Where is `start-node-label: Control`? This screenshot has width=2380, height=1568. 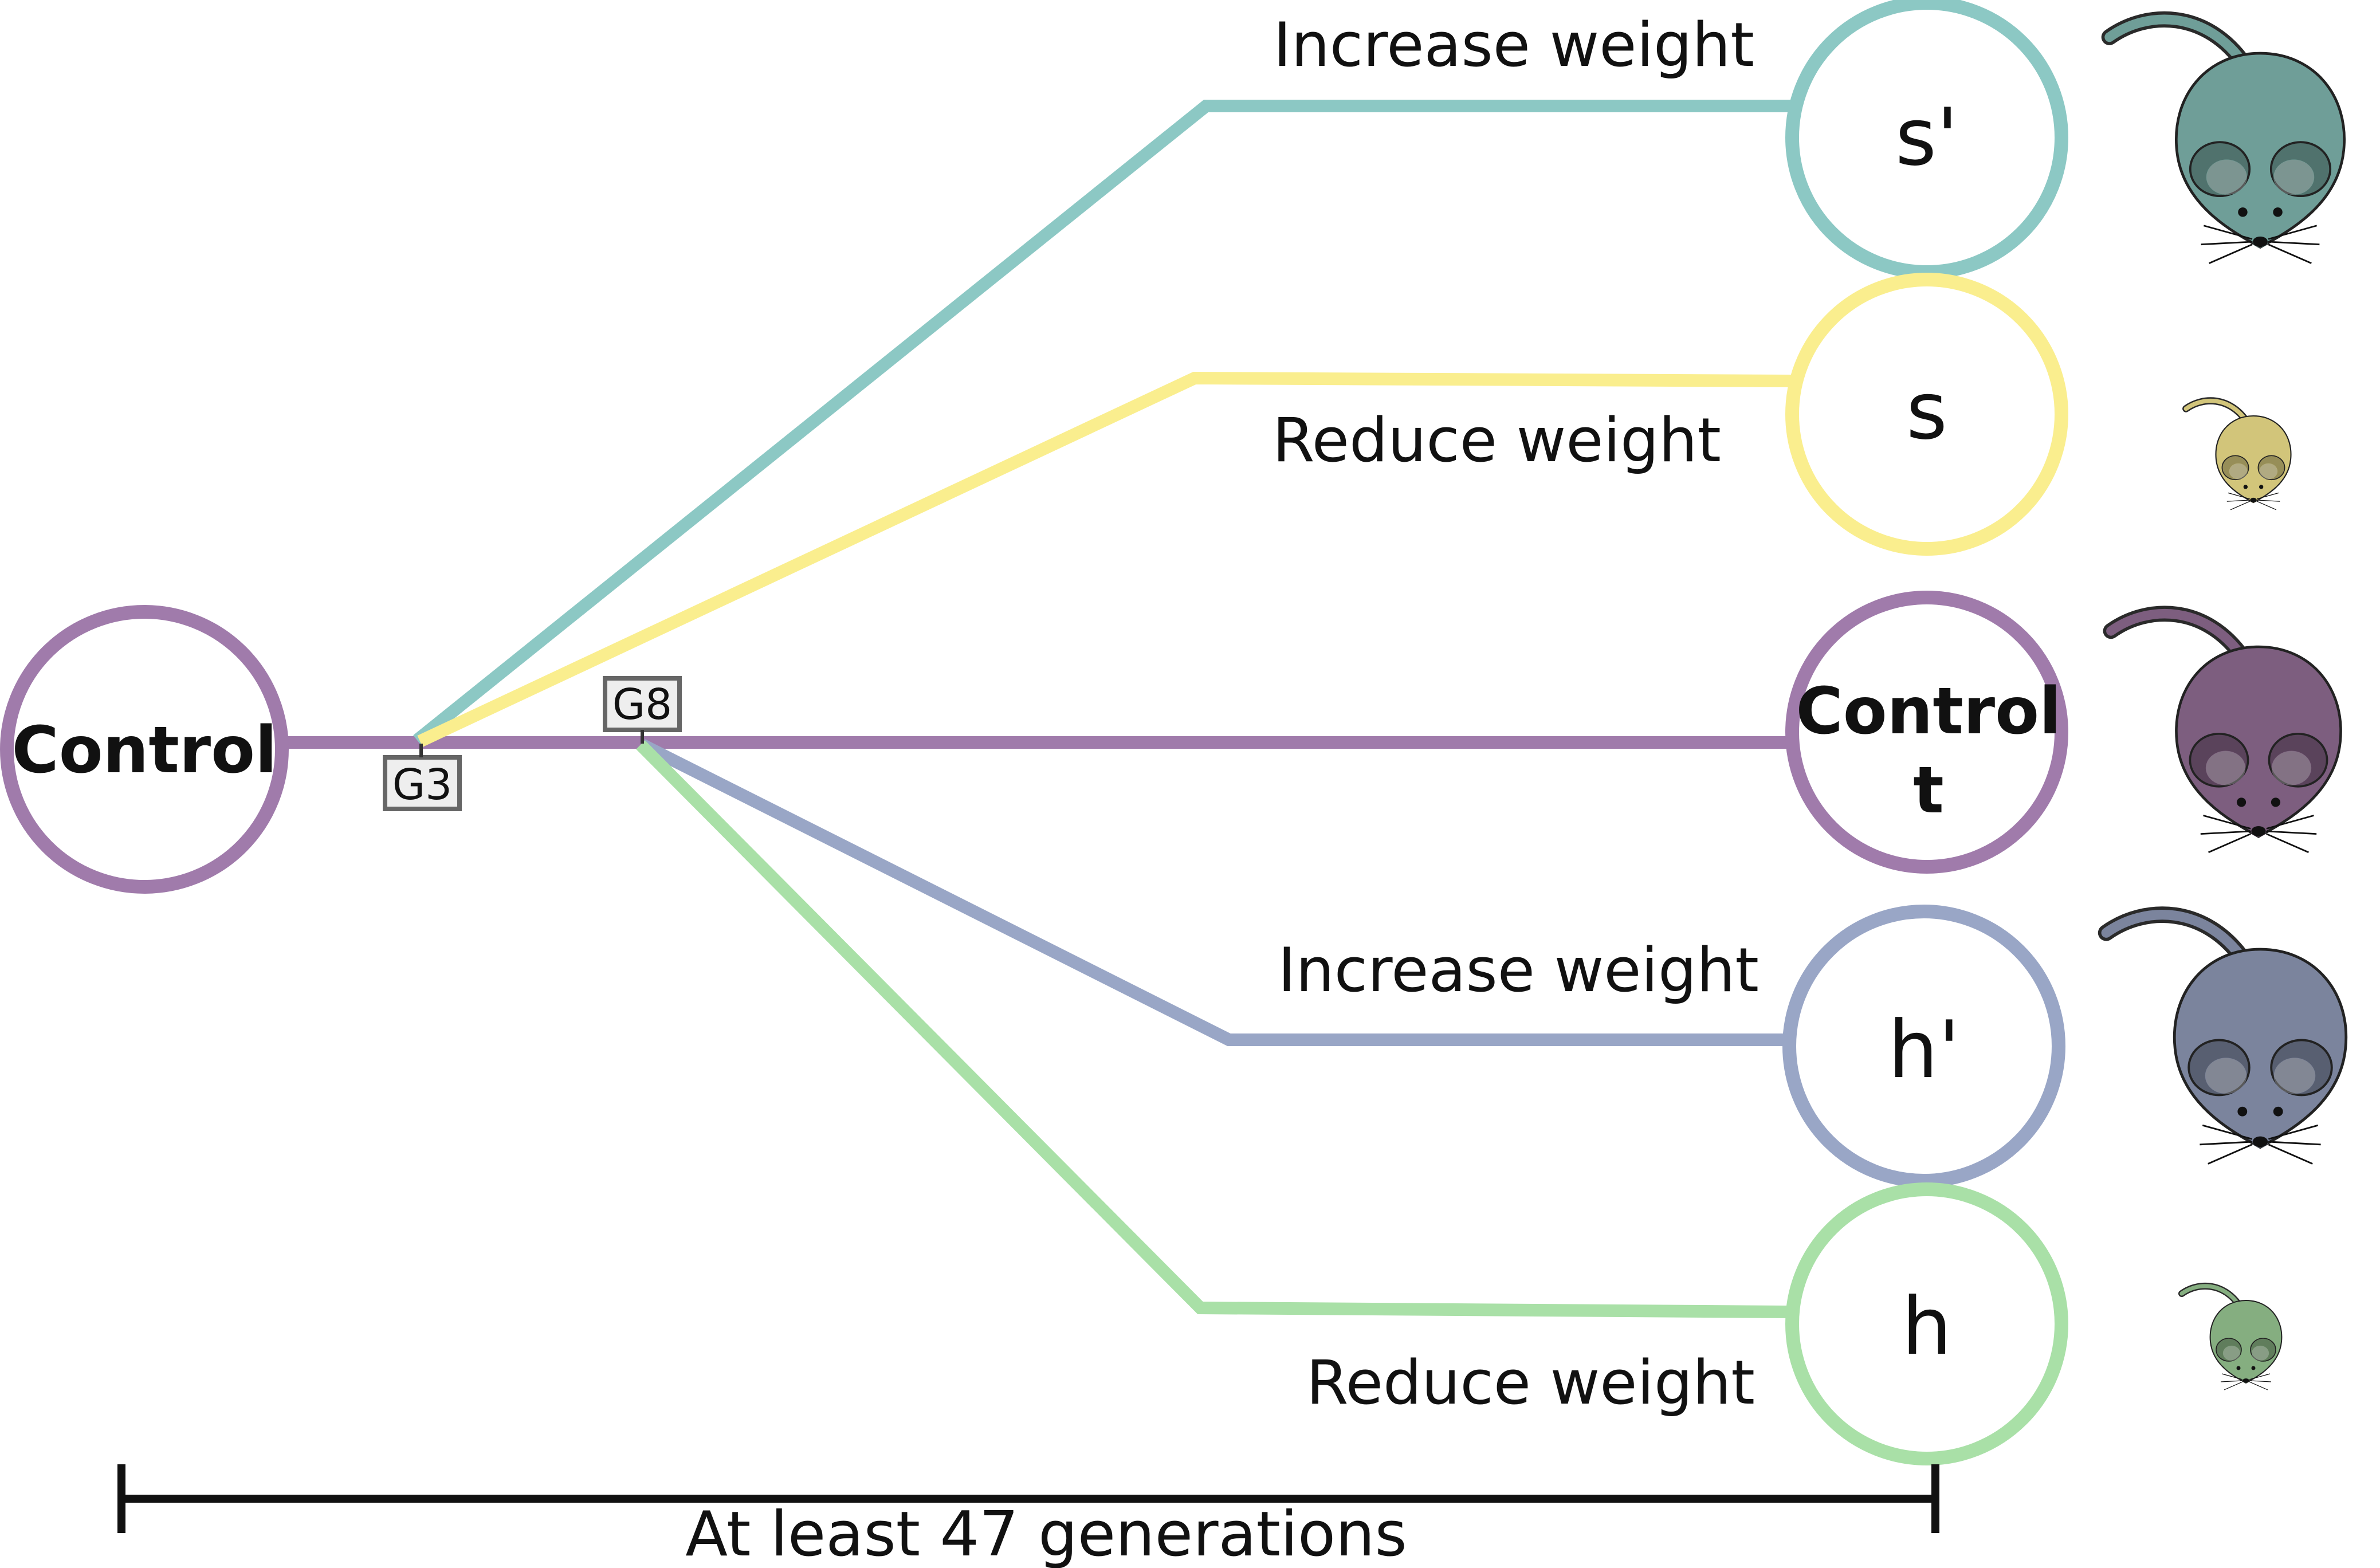
start-node-label: Control is located at coordinates (144, 750).